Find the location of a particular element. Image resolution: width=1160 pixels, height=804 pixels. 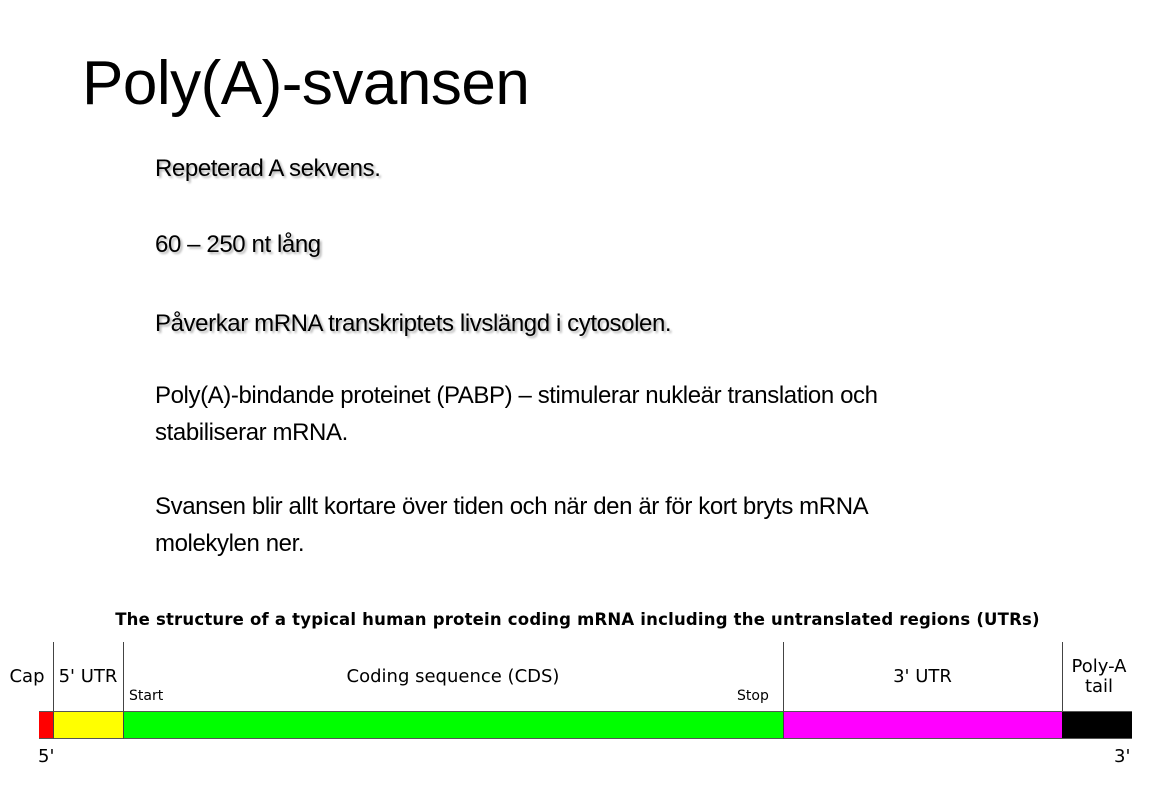

stop-label: Stop is located at coordinates (753, 696).